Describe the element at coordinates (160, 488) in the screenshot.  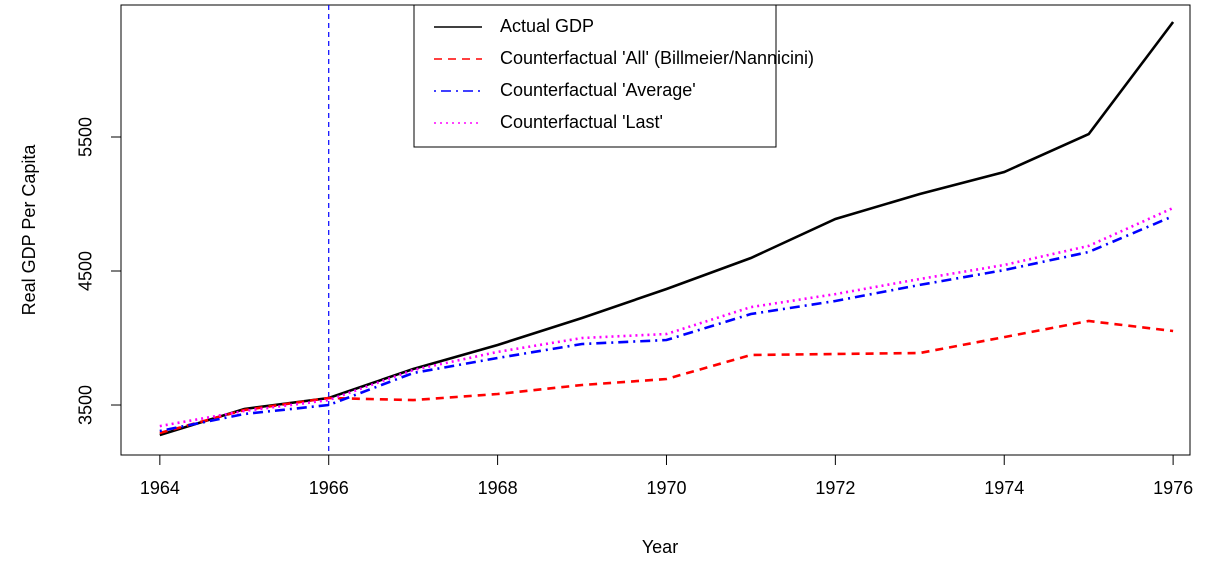
I see `x-tick-label: 1964` at that location.